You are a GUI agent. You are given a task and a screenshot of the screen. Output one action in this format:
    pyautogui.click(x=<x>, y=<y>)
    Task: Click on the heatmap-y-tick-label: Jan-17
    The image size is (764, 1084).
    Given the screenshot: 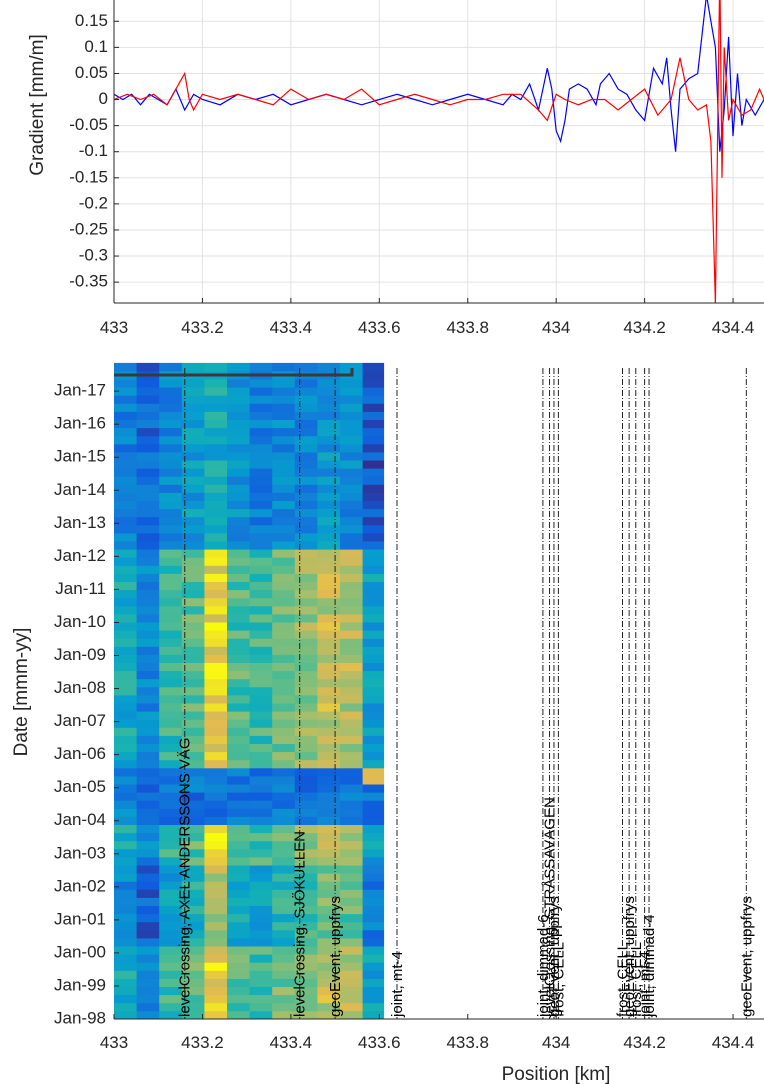 What is the action you would take?
    pyautogui.click(x=80, y=390)
    